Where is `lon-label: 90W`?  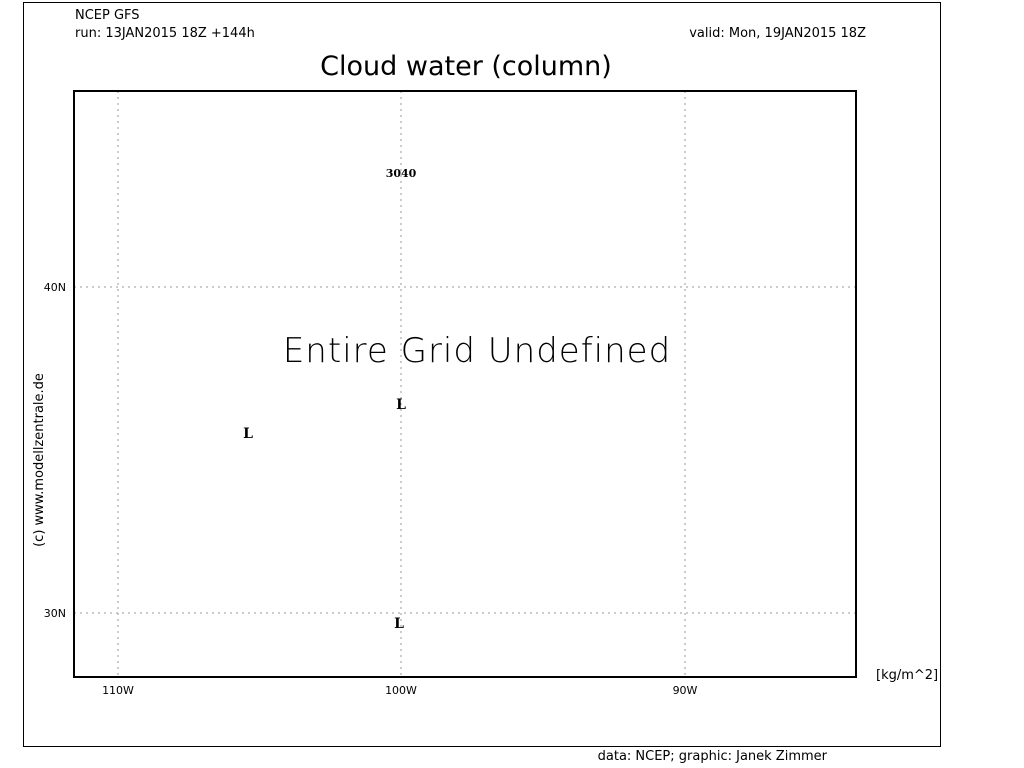 lon-label: 90W is located at coordinates (685, 690).